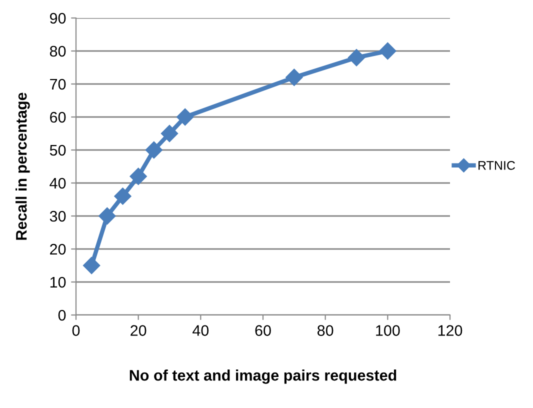 The height and width of the screenshot is (408, 533). Describe the element at coordinates (58, 84) in the screenshot. I see `y-tick-label: 70` at that location.